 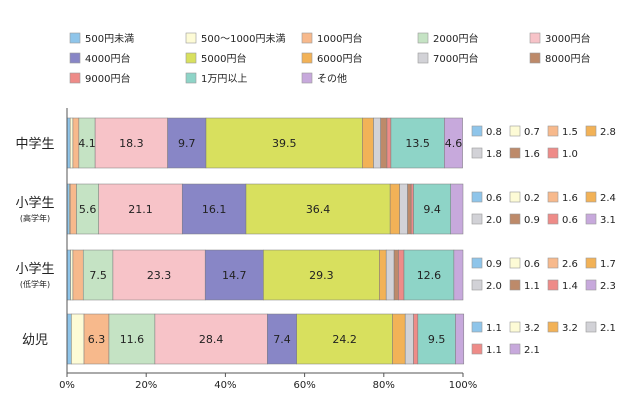 I want to click on legend-label-6: 4000円台, so click(x=107, y=58).